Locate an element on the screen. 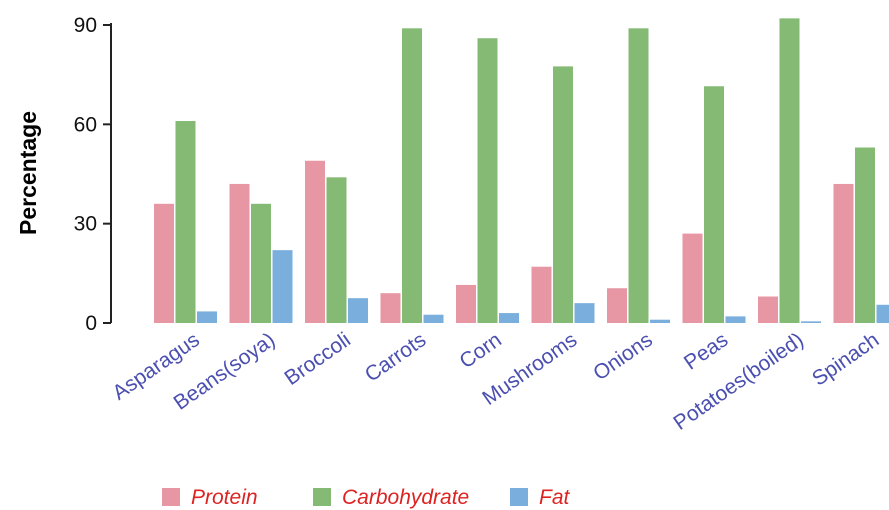  bar-fat-beans-soya- is located at coordinates (282, 286).